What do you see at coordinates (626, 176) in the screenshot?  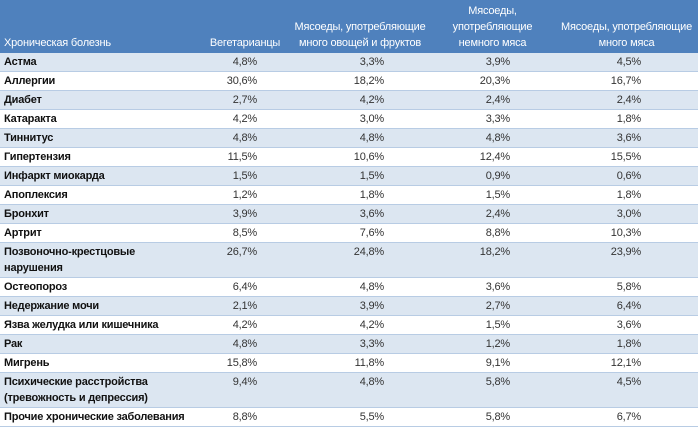 I see `value-cell: 0,6%` at bounding box center [626, 176].